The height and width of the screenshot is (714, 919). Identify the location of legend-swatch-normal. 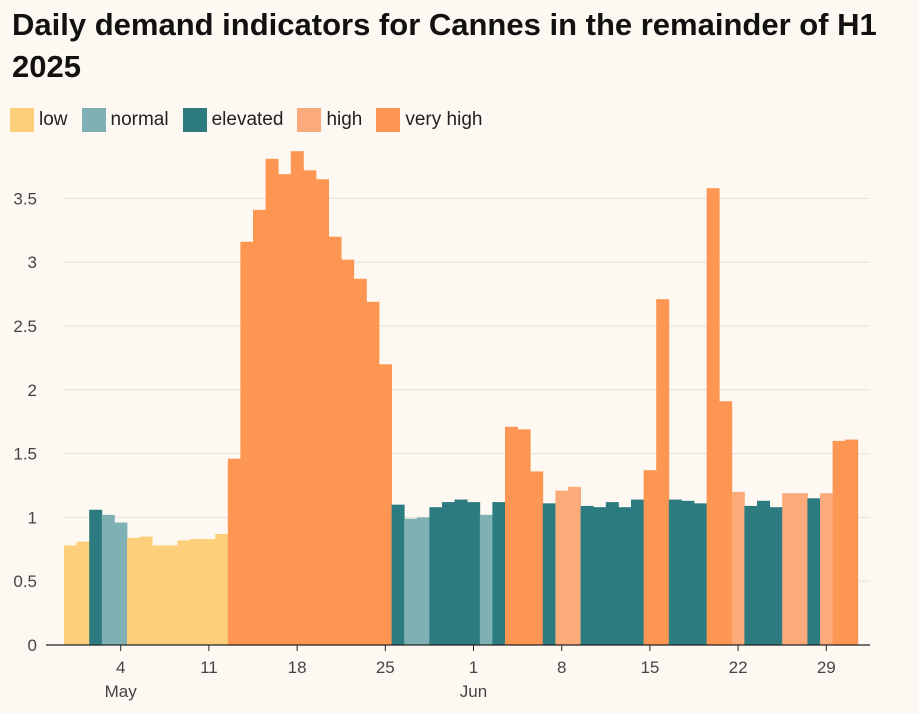
(93, 120).